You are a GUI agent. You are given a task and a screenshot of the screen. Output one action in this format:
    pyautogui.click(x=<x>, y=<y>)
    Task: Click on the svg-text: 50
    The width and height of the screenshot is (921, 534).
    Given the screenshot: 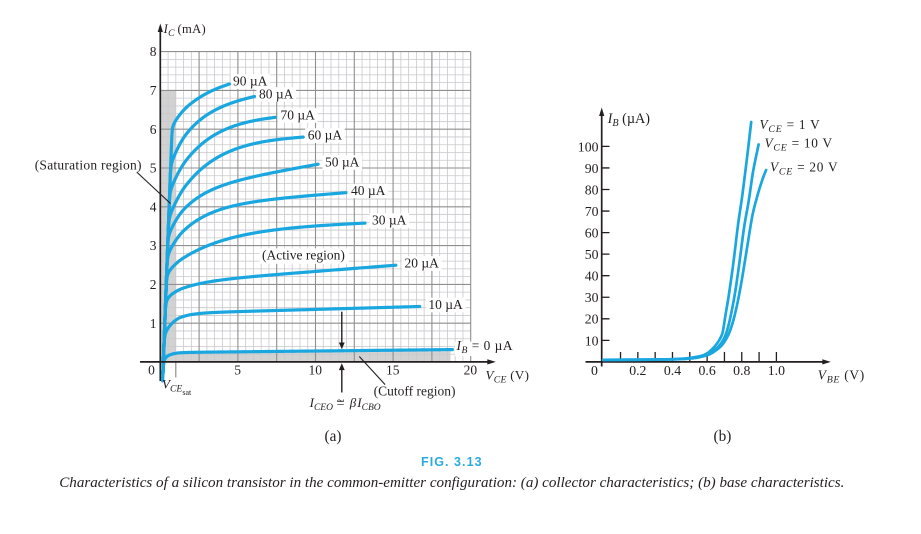 What is the action you would take?
    pyautogui.click(x=592, y=254)
    